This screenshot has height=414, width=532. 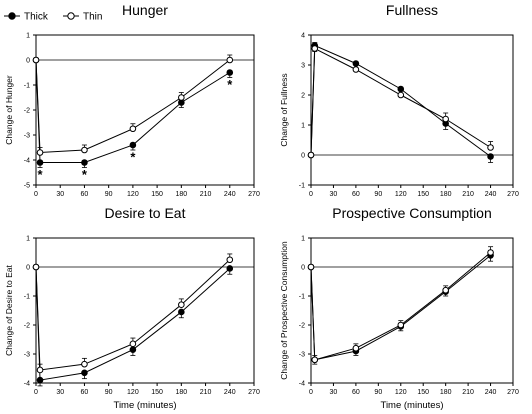 What do you see at coordinates (9, 110) in the screenshot?
I see `y-axis-label: Change of Hunger` at bounding box center [9, 110].